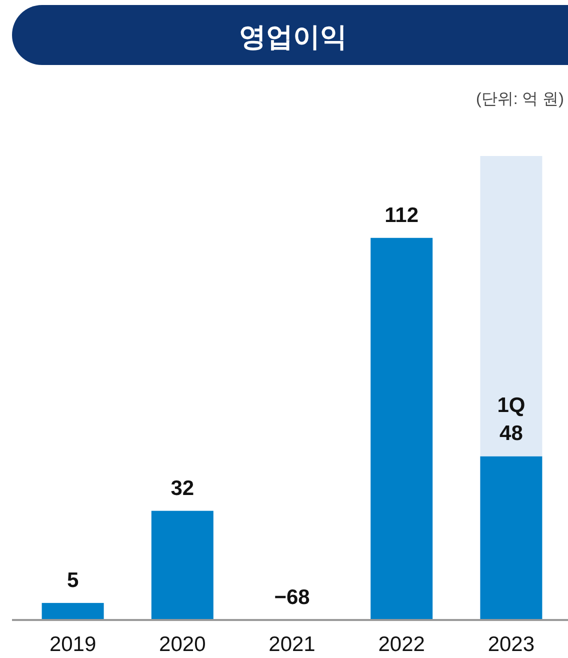 The image size is (568, 658). Describe the element at coordinates (292, 597) in the screenshot. I see `text: −68` at that location.